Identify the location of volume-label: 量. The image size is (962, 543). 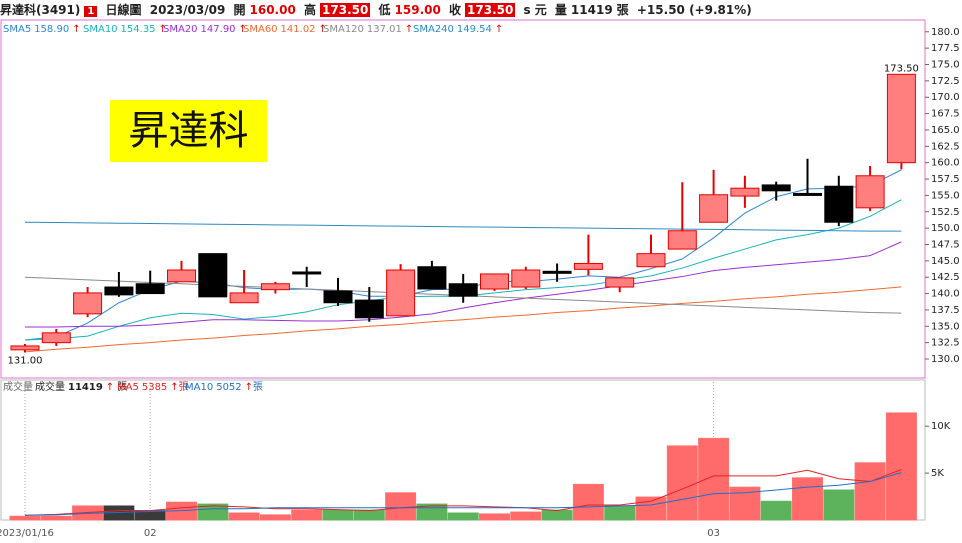
(560, 10).